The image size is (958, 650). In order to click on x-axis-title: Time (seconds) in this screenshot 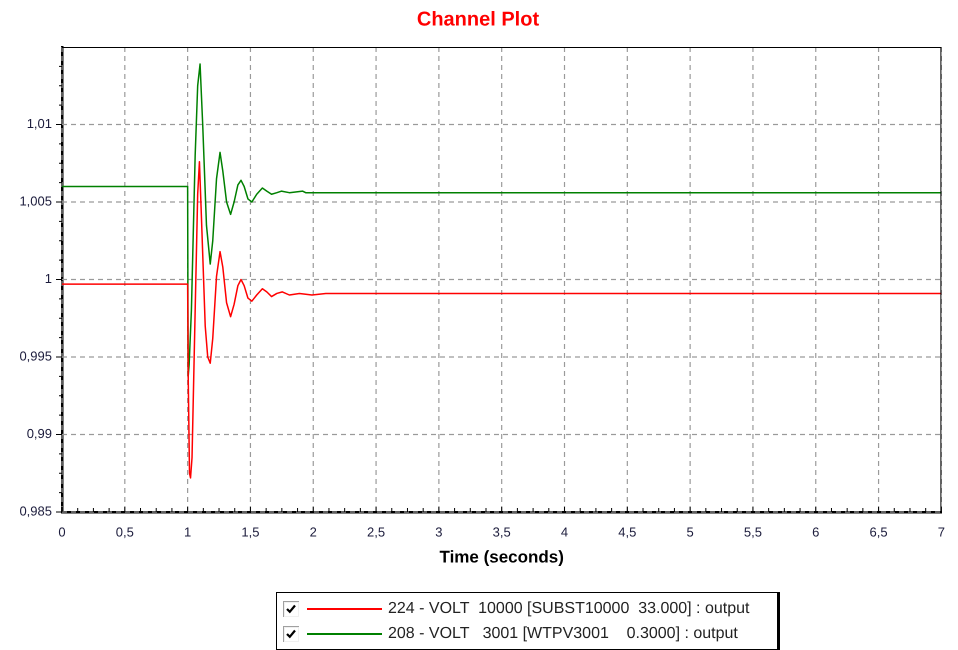, I will do `click(501, 556)`.